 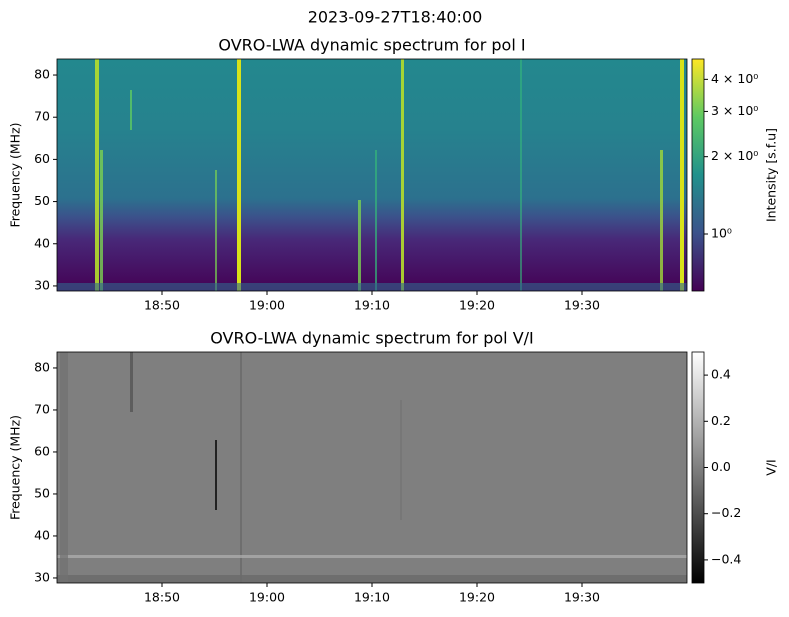 What do you see at coordinates (721, 466) in the screenshot?
I see `colorbar-tick-label: 0.0` at bounding box center [721, 466].